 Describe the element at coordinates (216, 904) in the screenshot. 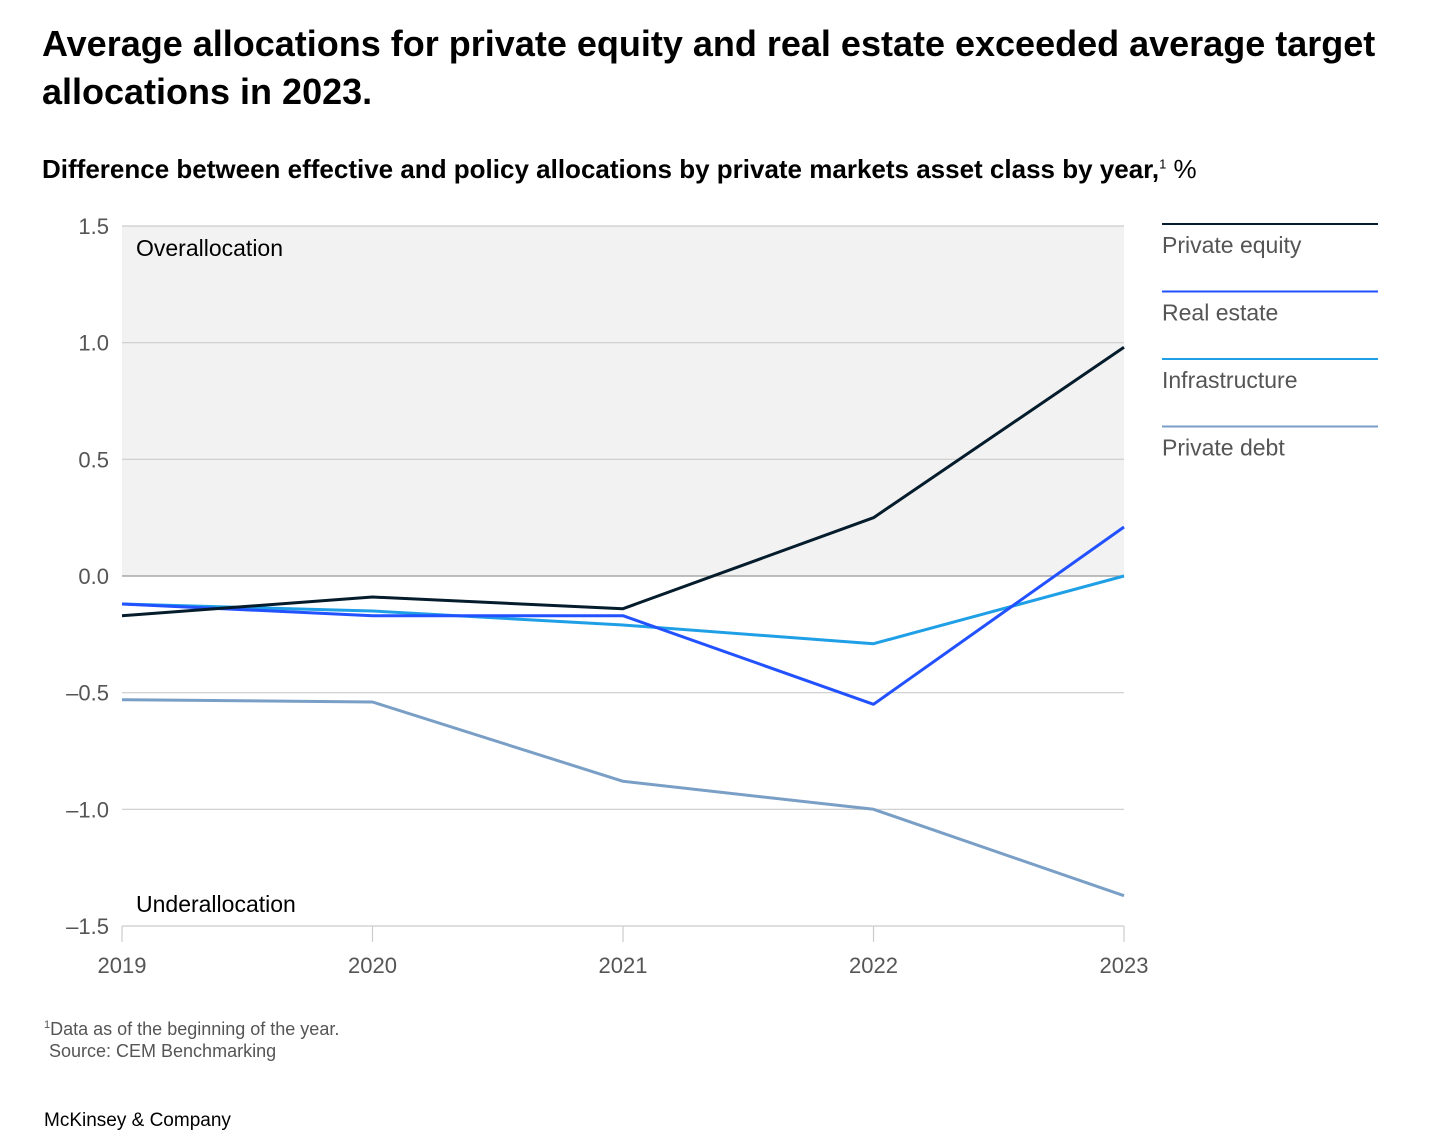

I see `underallocation-label: Underallocation` at that location.